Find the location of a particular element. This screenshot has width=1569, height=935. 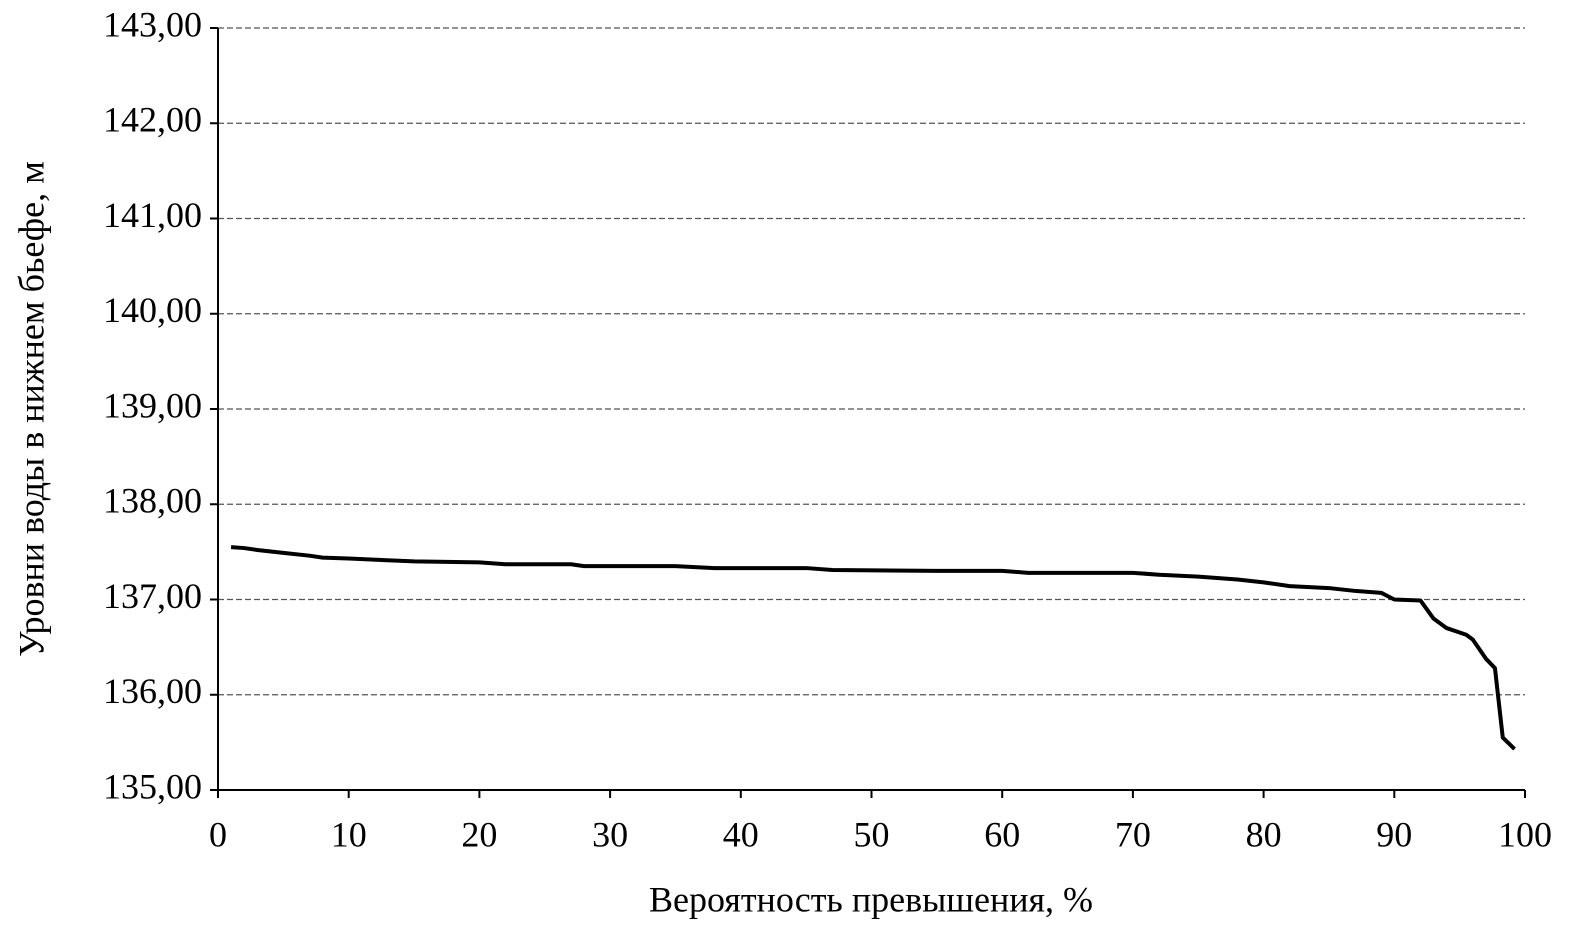

y-axis-label: Уровни воды в нижнем бьефе, м is located at coordinates (31, 409).